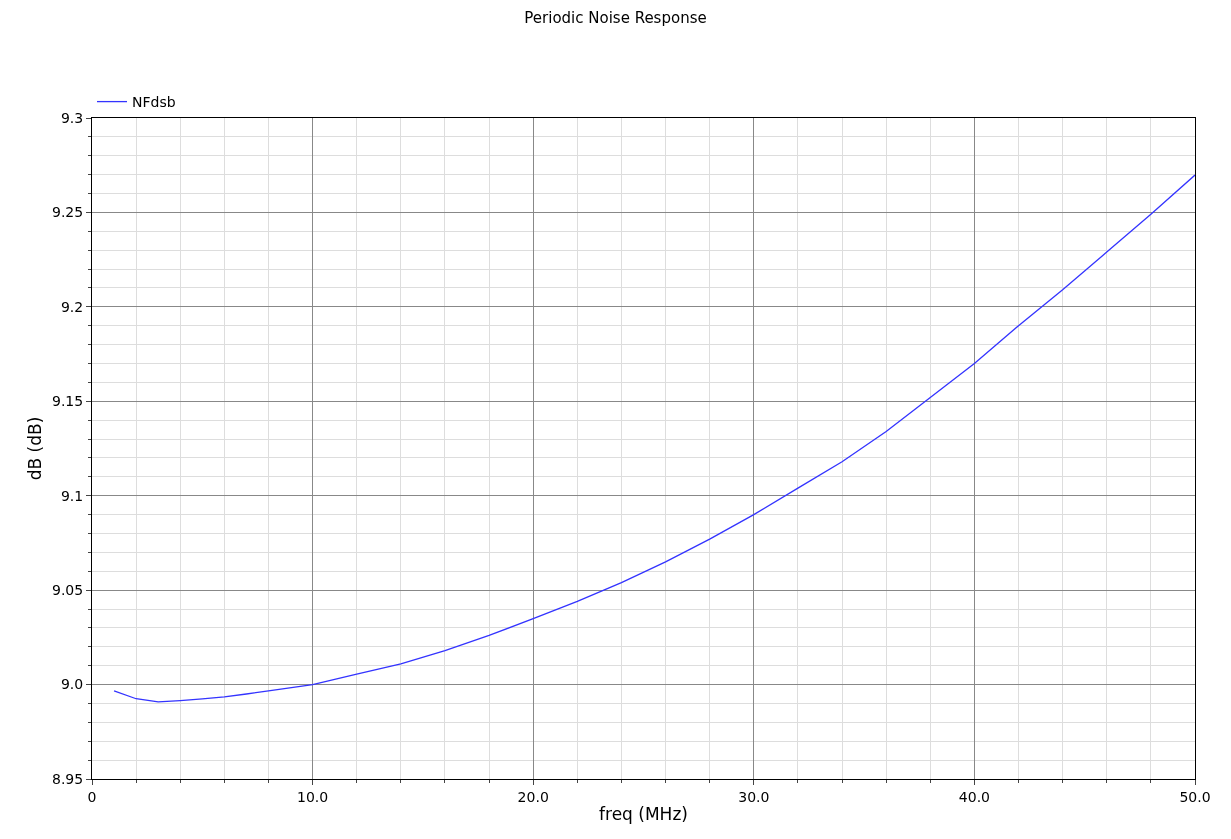 Image resolution: width=1231 pixels, height=839 pixels. Describe the element at coordinates (154, 102) in the screenshot. I see `legend-label: NFdsb` at that location.